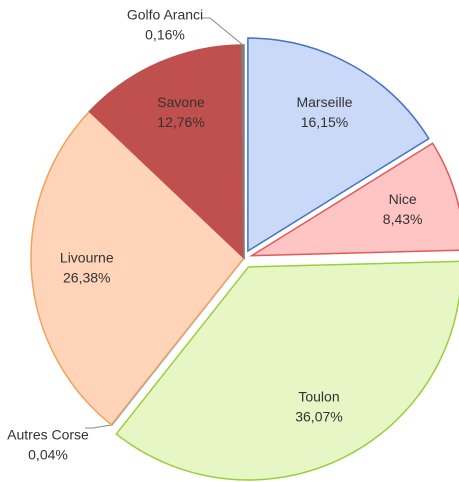 The width and height of the screenshot is (459, 482). Describe the element at coordinates (318, 397) in the screenshot. I see `slice-label: Toulon` at that location.